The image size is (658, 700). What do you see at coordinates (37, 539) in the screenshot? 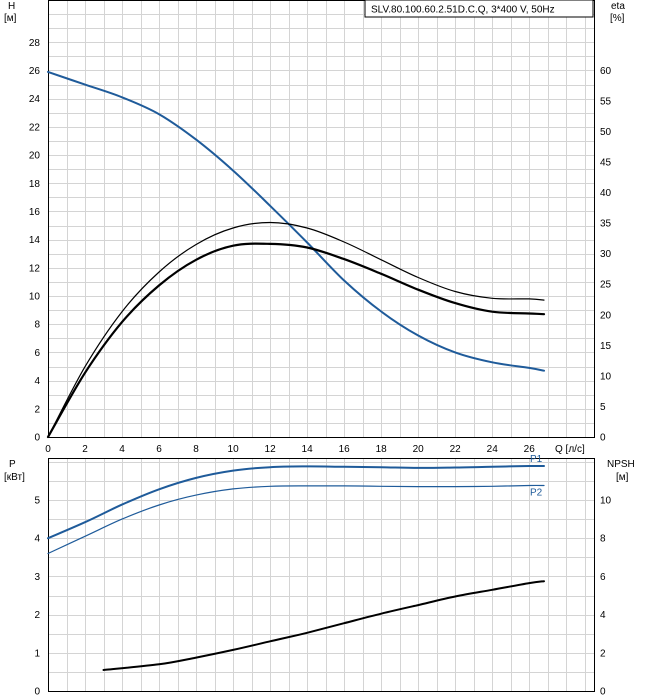
I see `power-tick-label: 4` at bounding box center [37, 539].